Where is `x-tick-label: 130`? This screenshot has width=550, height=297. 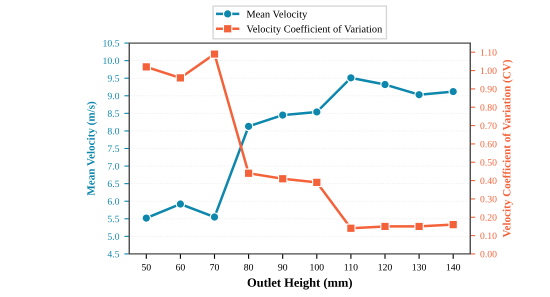
x-tick-label: 130 is located at coordinates (419, 267).